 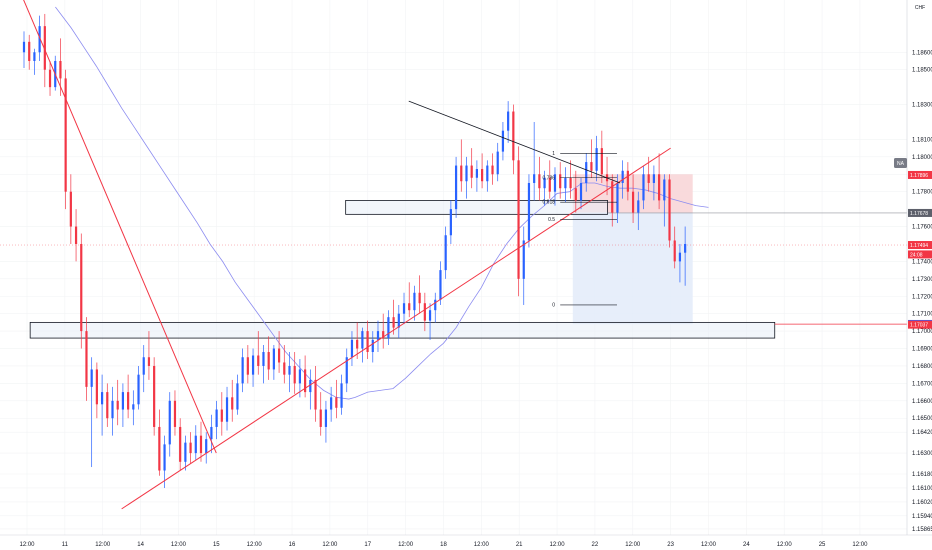 What do you see at coordinates (632, 268) in the screenshot?
I see `take-profit-zone` at bounding box center [632, 268].